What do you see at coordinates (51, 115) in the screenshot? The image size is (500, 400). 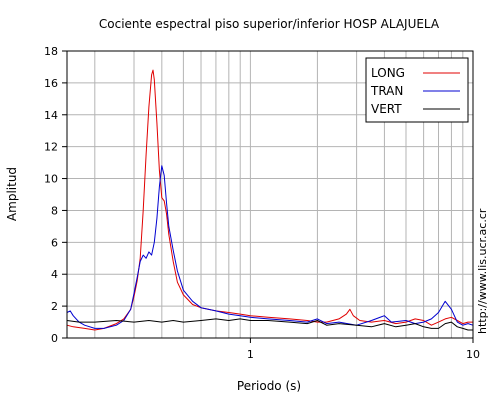 I see `y-tick-label: 14` at bounding box center [51, 115].